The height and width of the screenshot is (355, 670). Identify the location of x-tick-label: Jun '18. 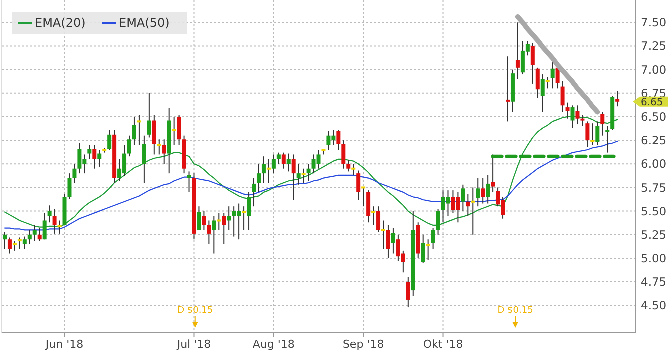
(64, 344).